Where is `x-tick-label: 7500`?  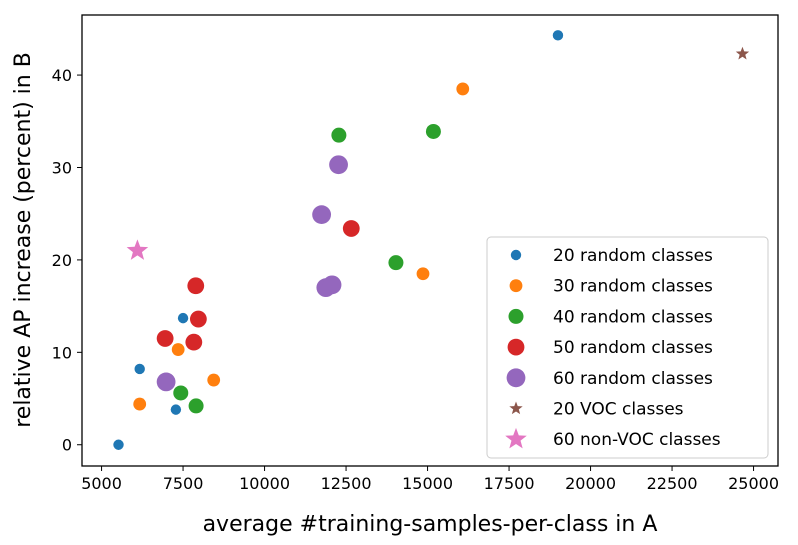 x-tick-label: 7500 is located at coordinates (183, 483).